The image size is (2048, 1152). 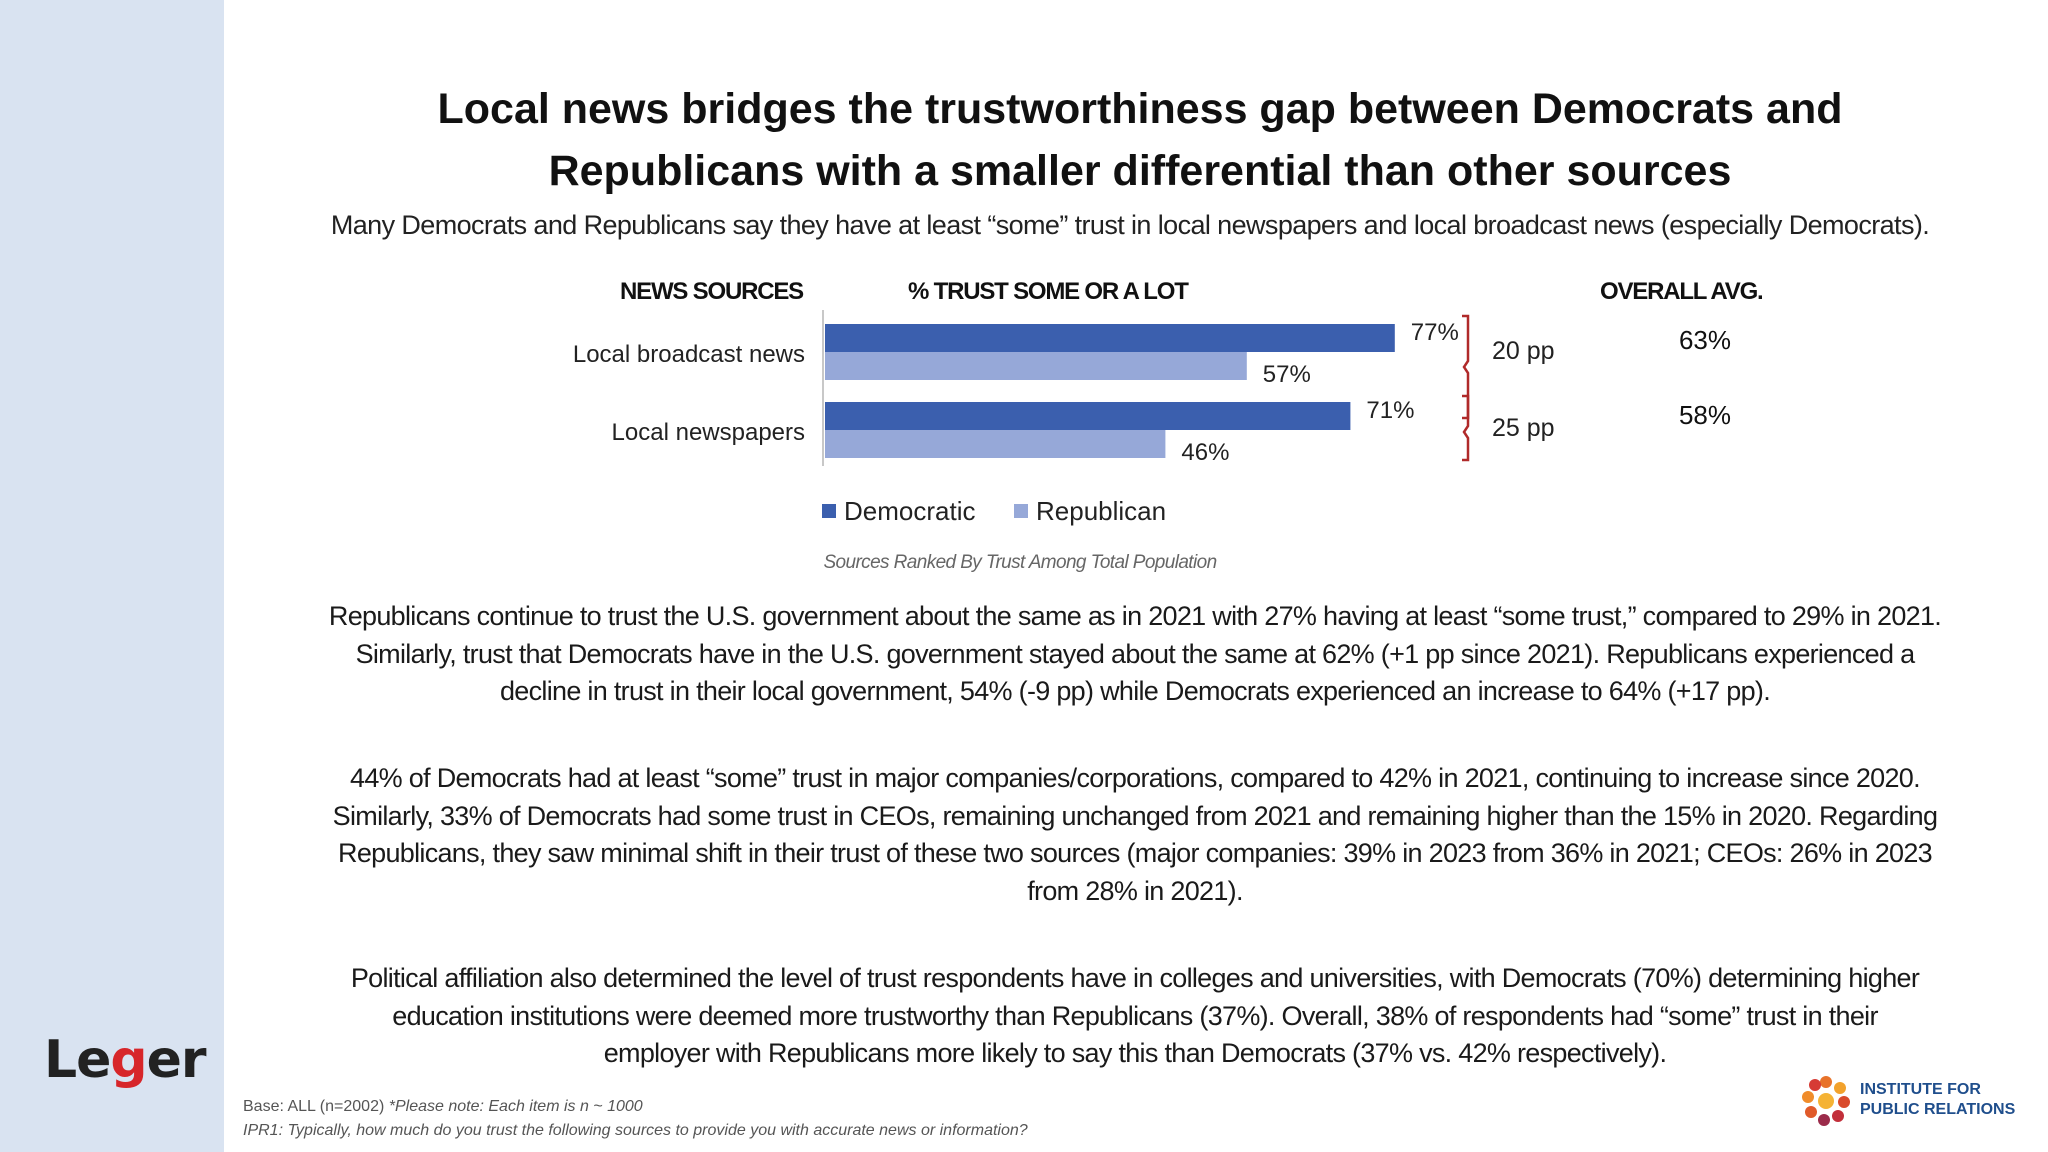 What do you see at coordinates (1938, 1099) in the screenshot?
I see `ipr-text: INSTITUTE FOR PUBLIC RELATIONS` at bounding box center [1938, 1099].